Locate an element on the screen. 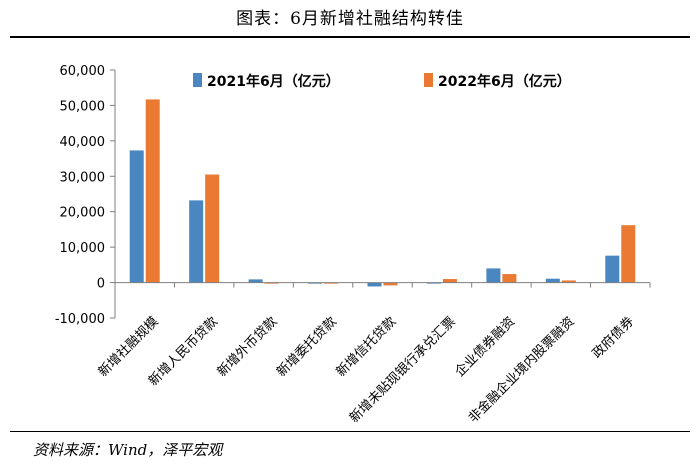 The width and height of the screenshot is (700, 467). y-tick-label: 20,000 is located at coordinates (83, 213).